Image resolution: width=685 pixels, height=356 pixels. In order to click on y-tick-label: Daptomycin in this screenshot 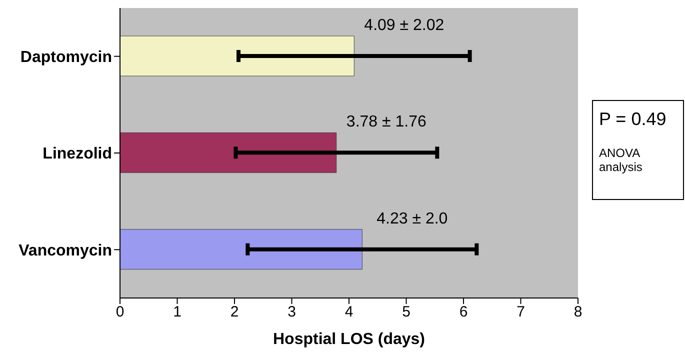, I will do `click(66, 57)`.